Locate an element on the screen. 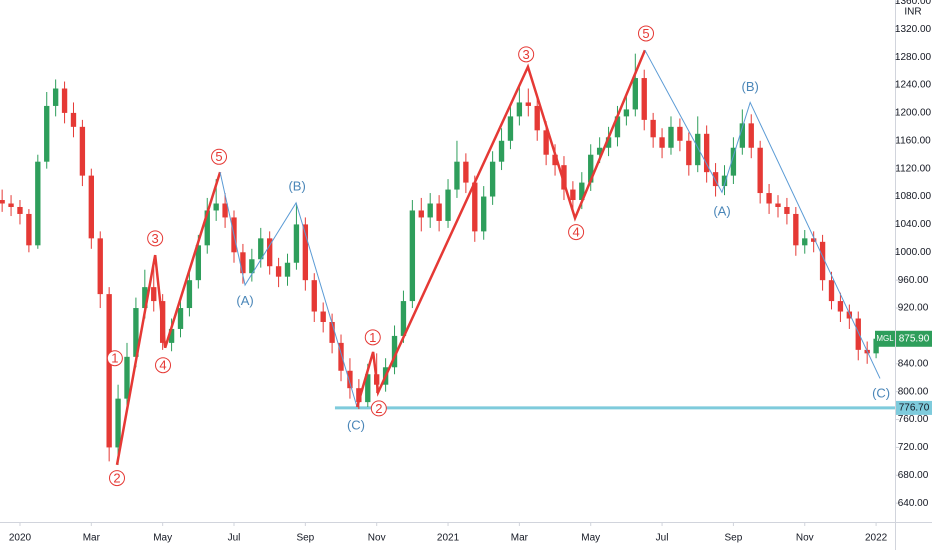 Image resolution: width=932 pixels, height=550 pixels. y-tick-label: 1000.00 is located at coordinates (913, 252).